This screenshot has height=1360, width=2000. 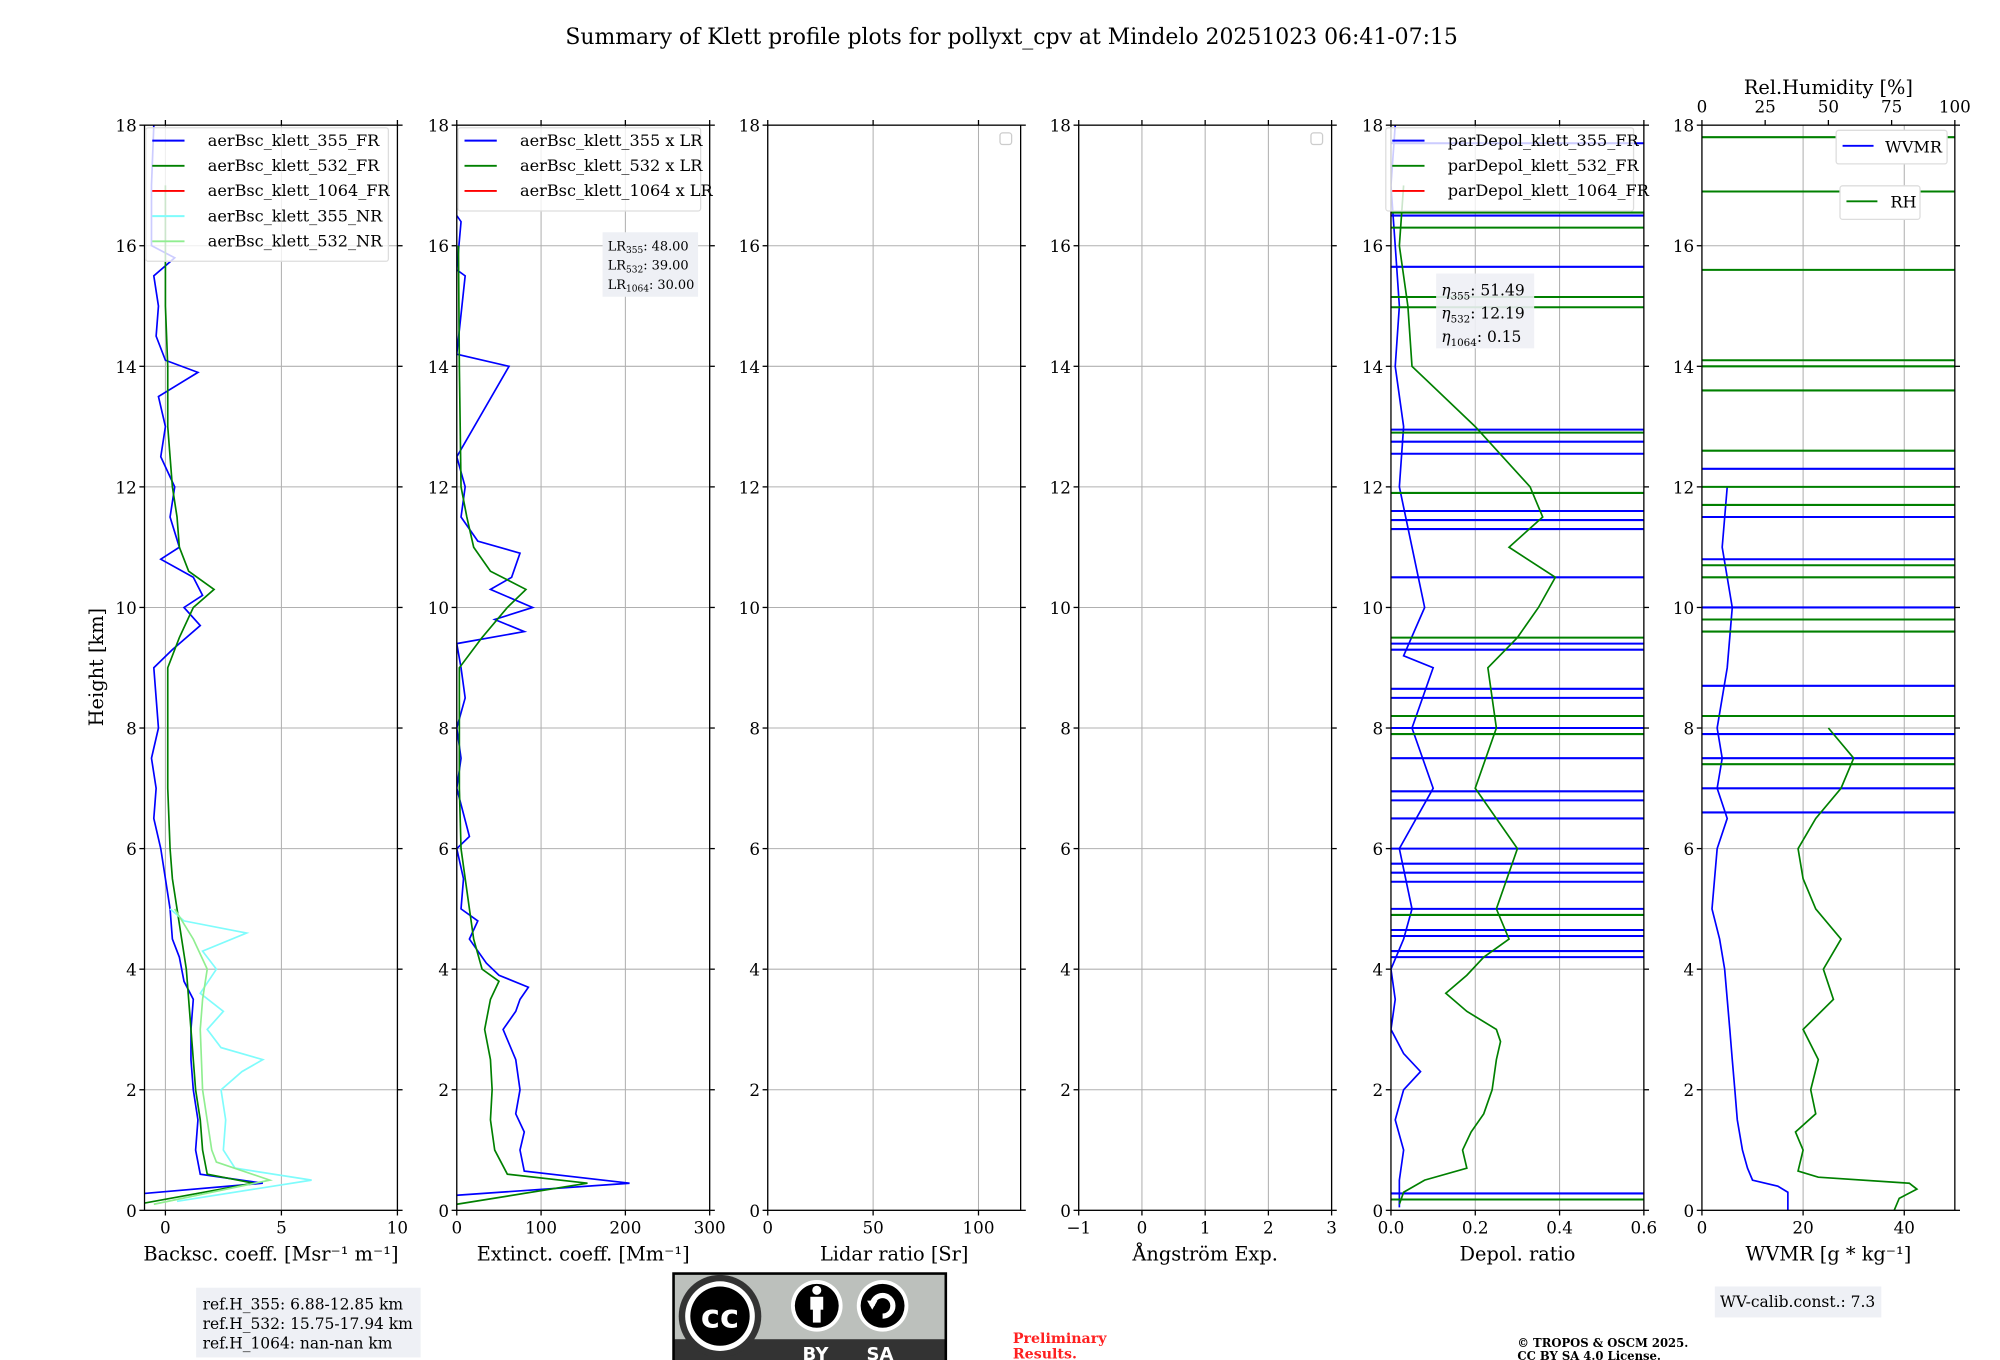 What do you see at coordinates (270, 1254) in the screenshot?
I see `x-axis-label: Backsc. coeff. [Msr⁻¹ m⁻¹]` at bounding box center [270, 1254].